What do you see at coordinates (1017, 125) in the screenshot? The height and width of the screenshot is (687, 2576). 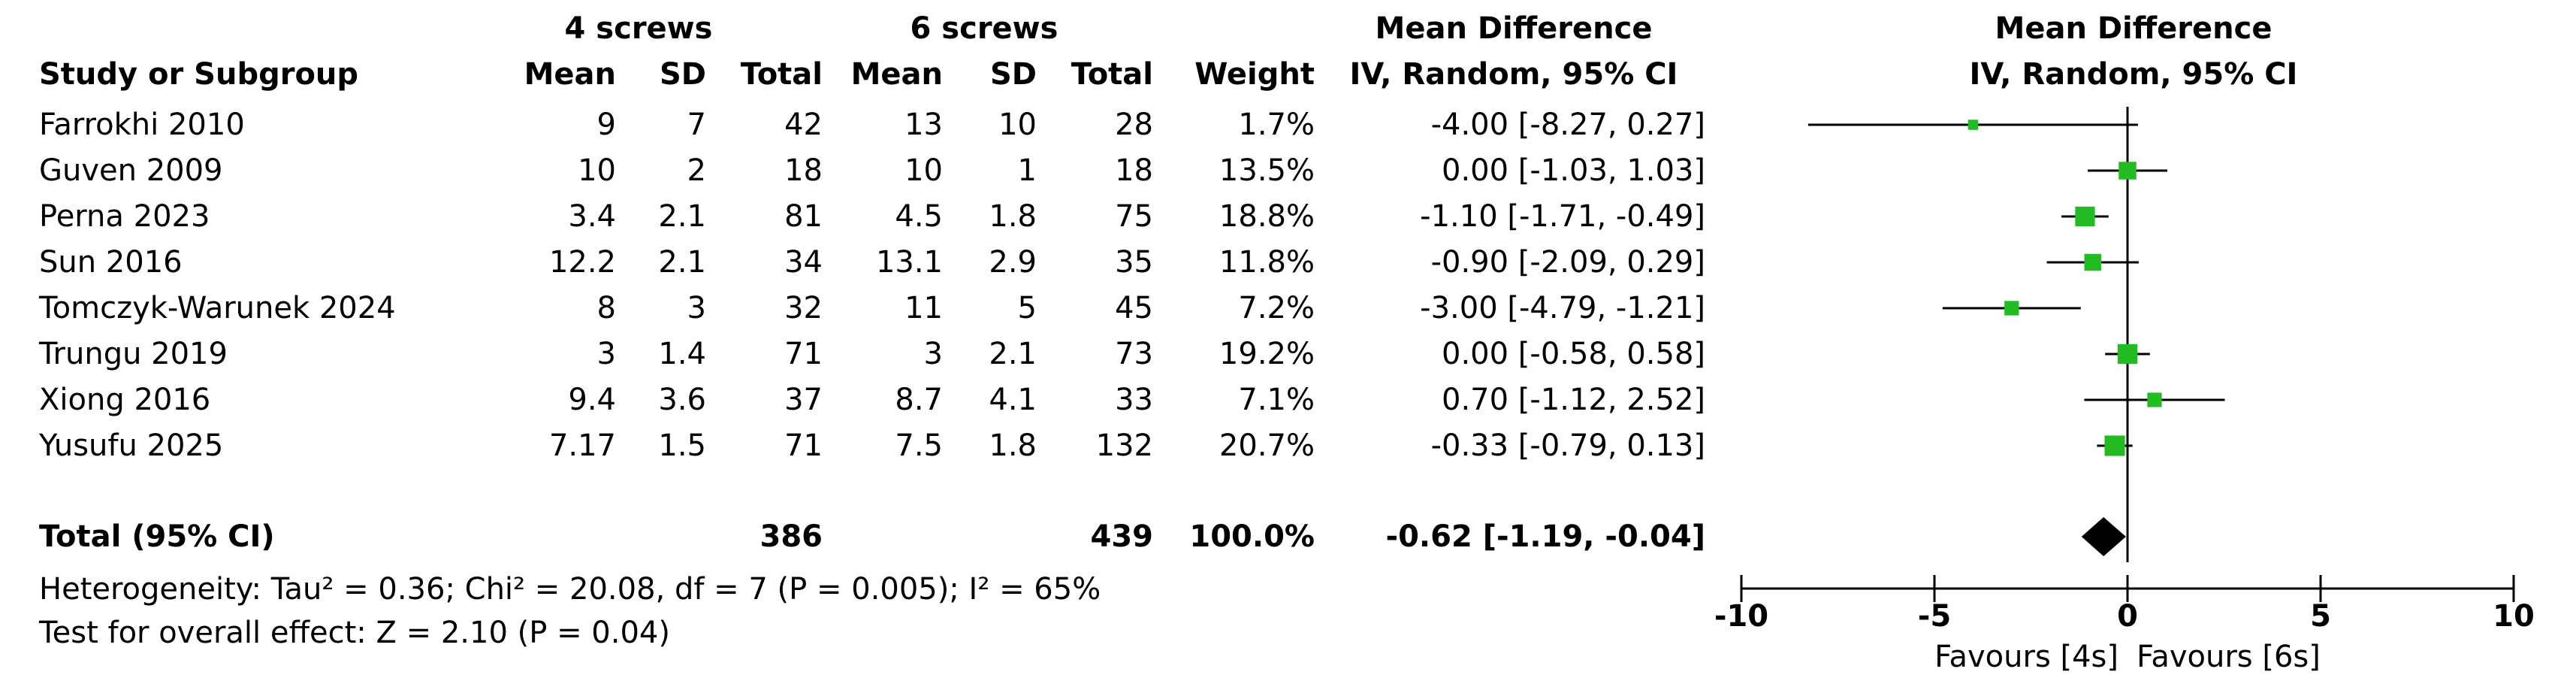 I see `sd2-cell: 10` at bounding box center [1017, 125].